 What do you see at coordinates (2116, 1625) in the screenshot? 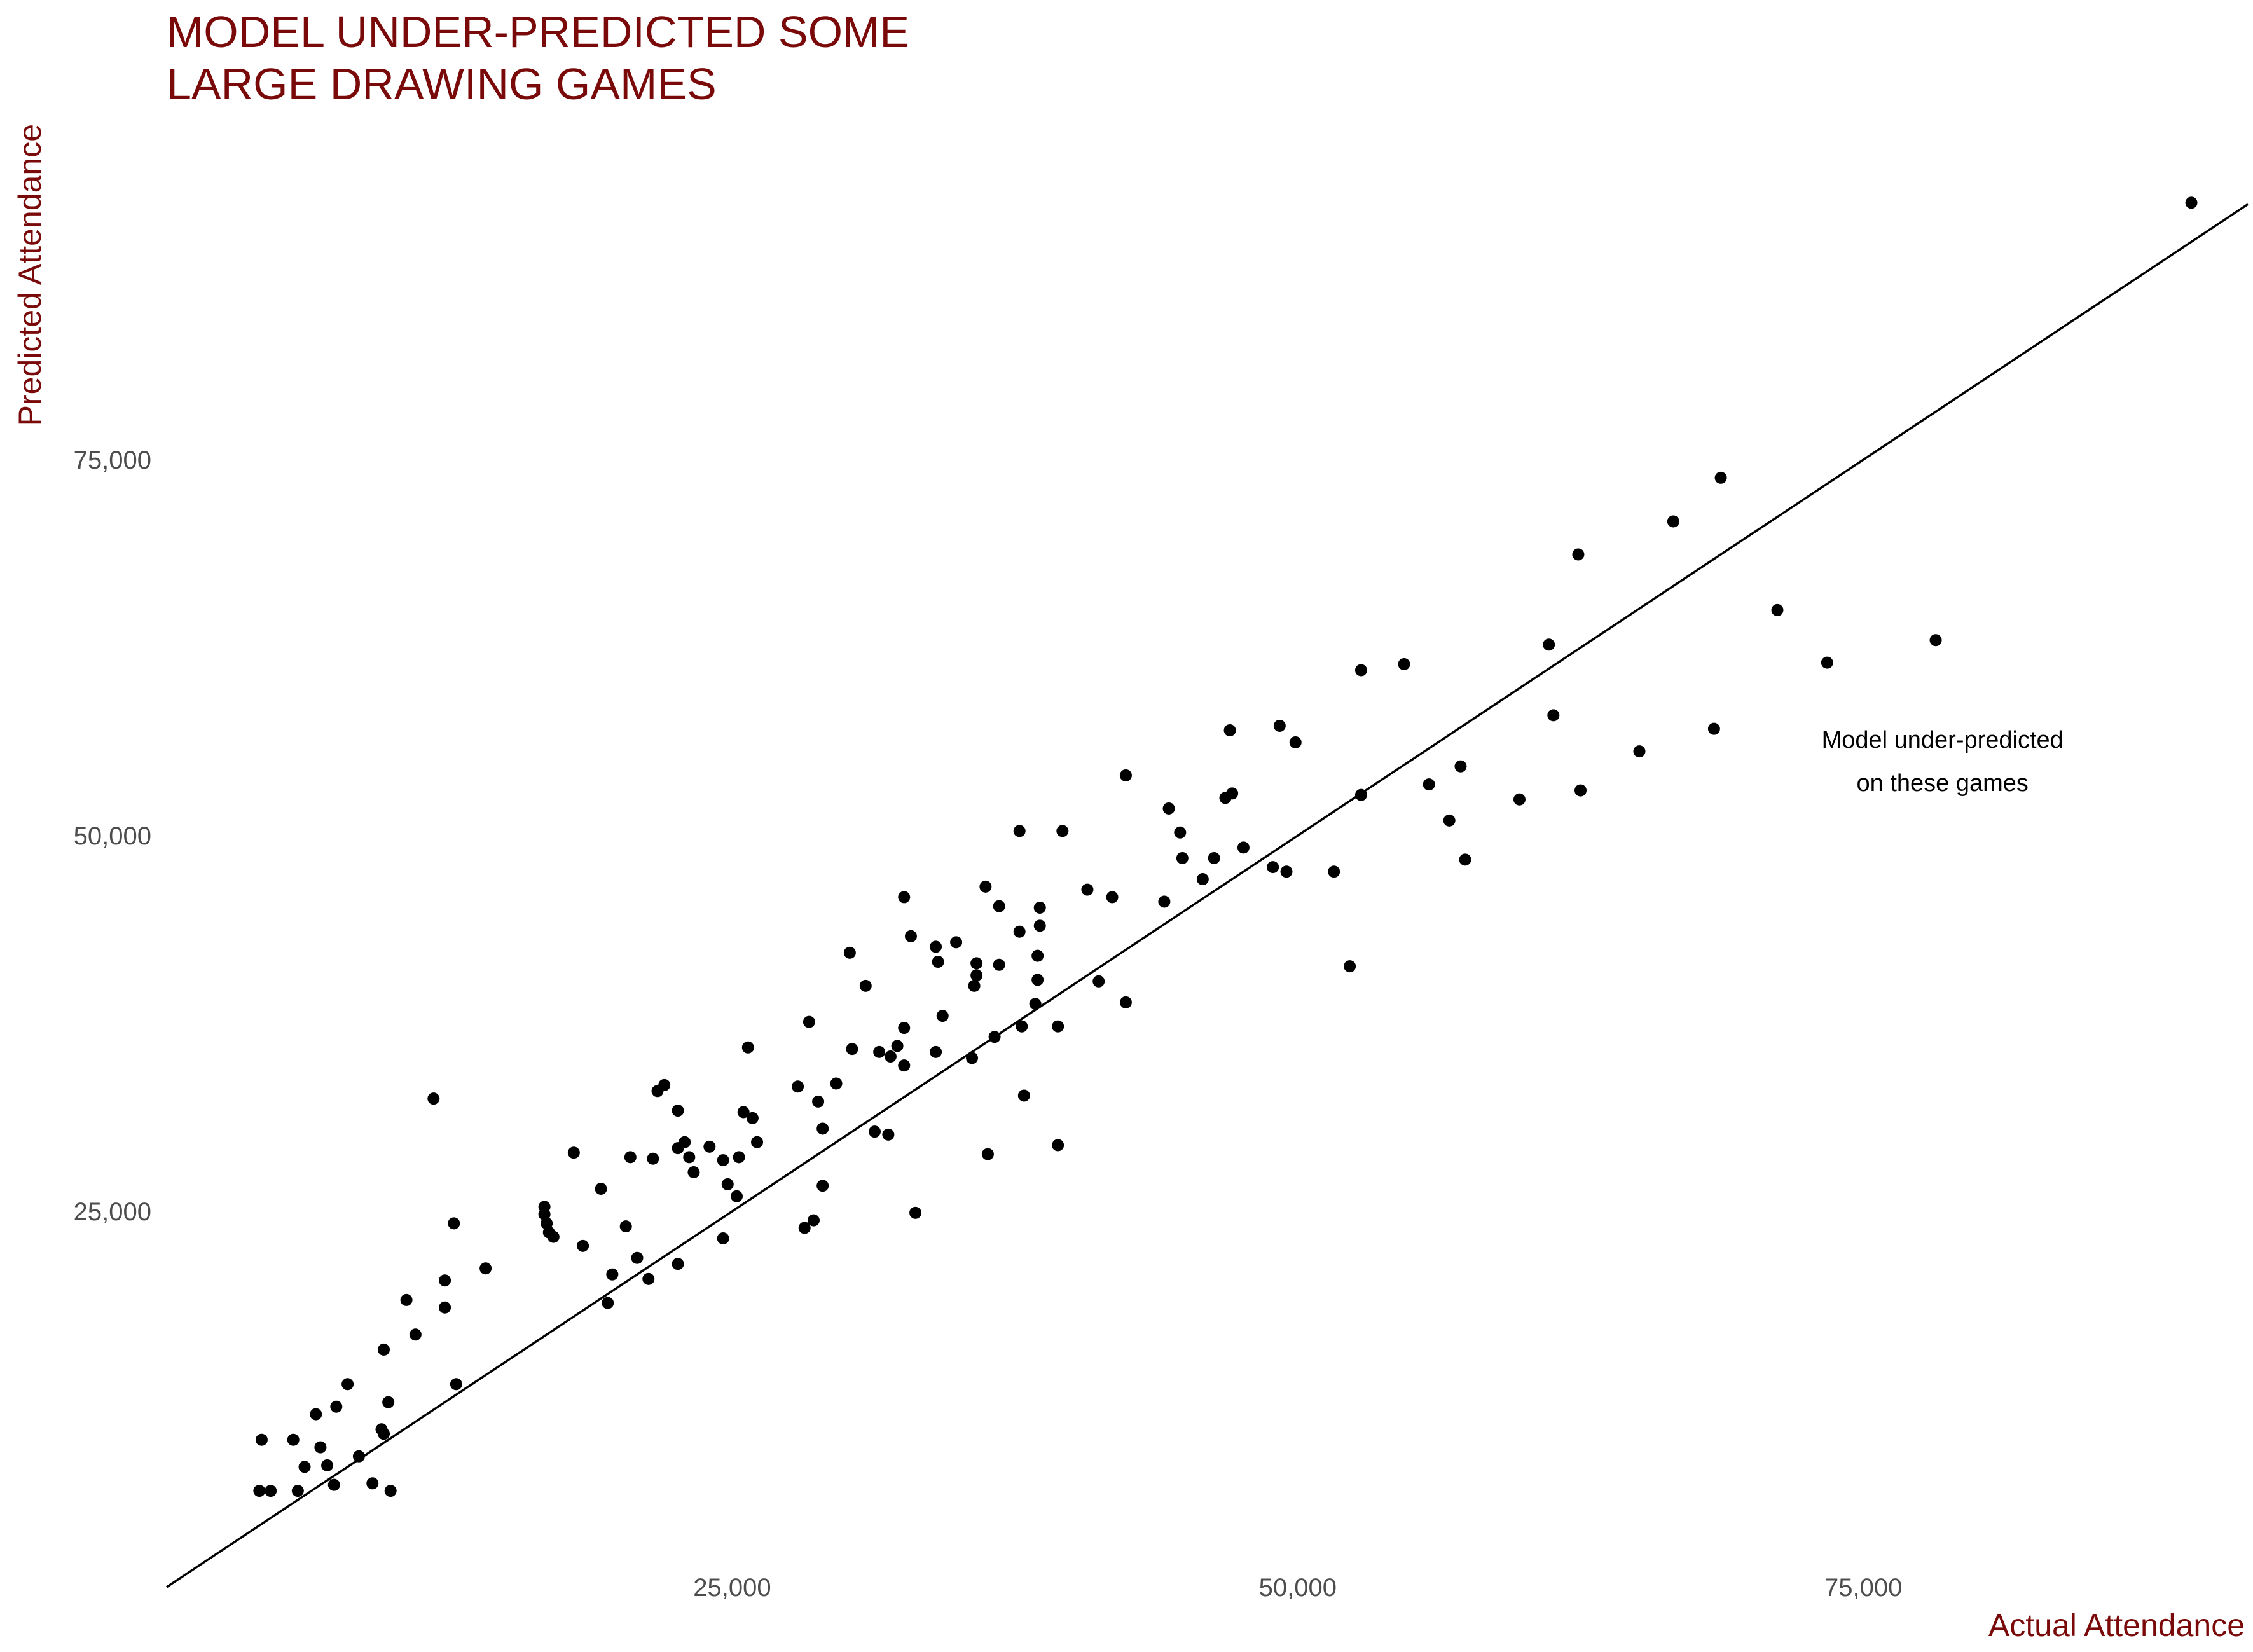
I see `x-axis-label: Actual Attendance` at bounding box center [2116, 1625].